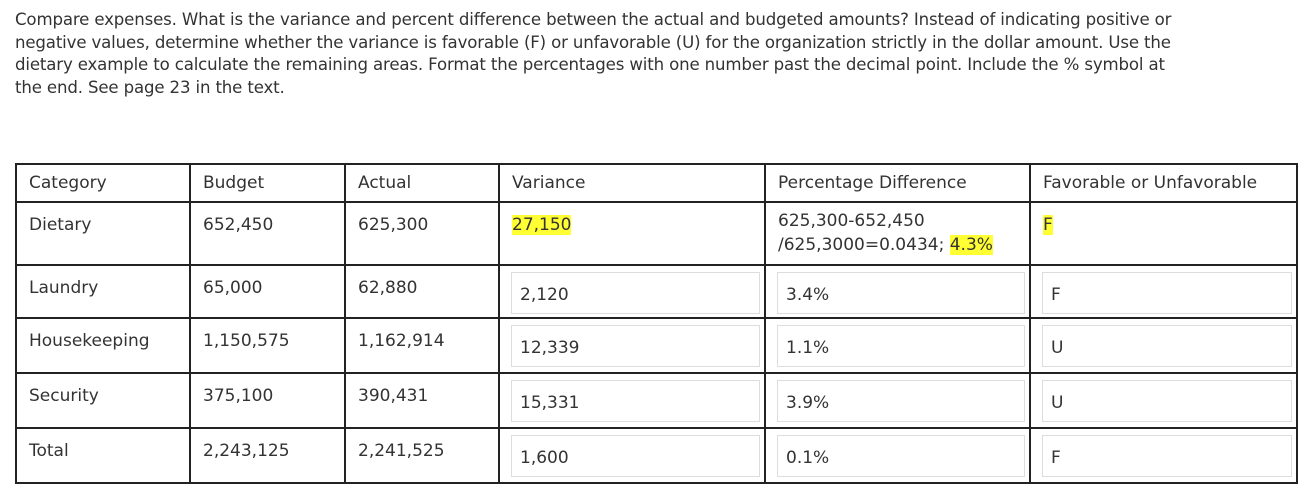 This screenshot has height=498, width=1313. I want to click on answer-input: 3.9%, so click(901, 401).